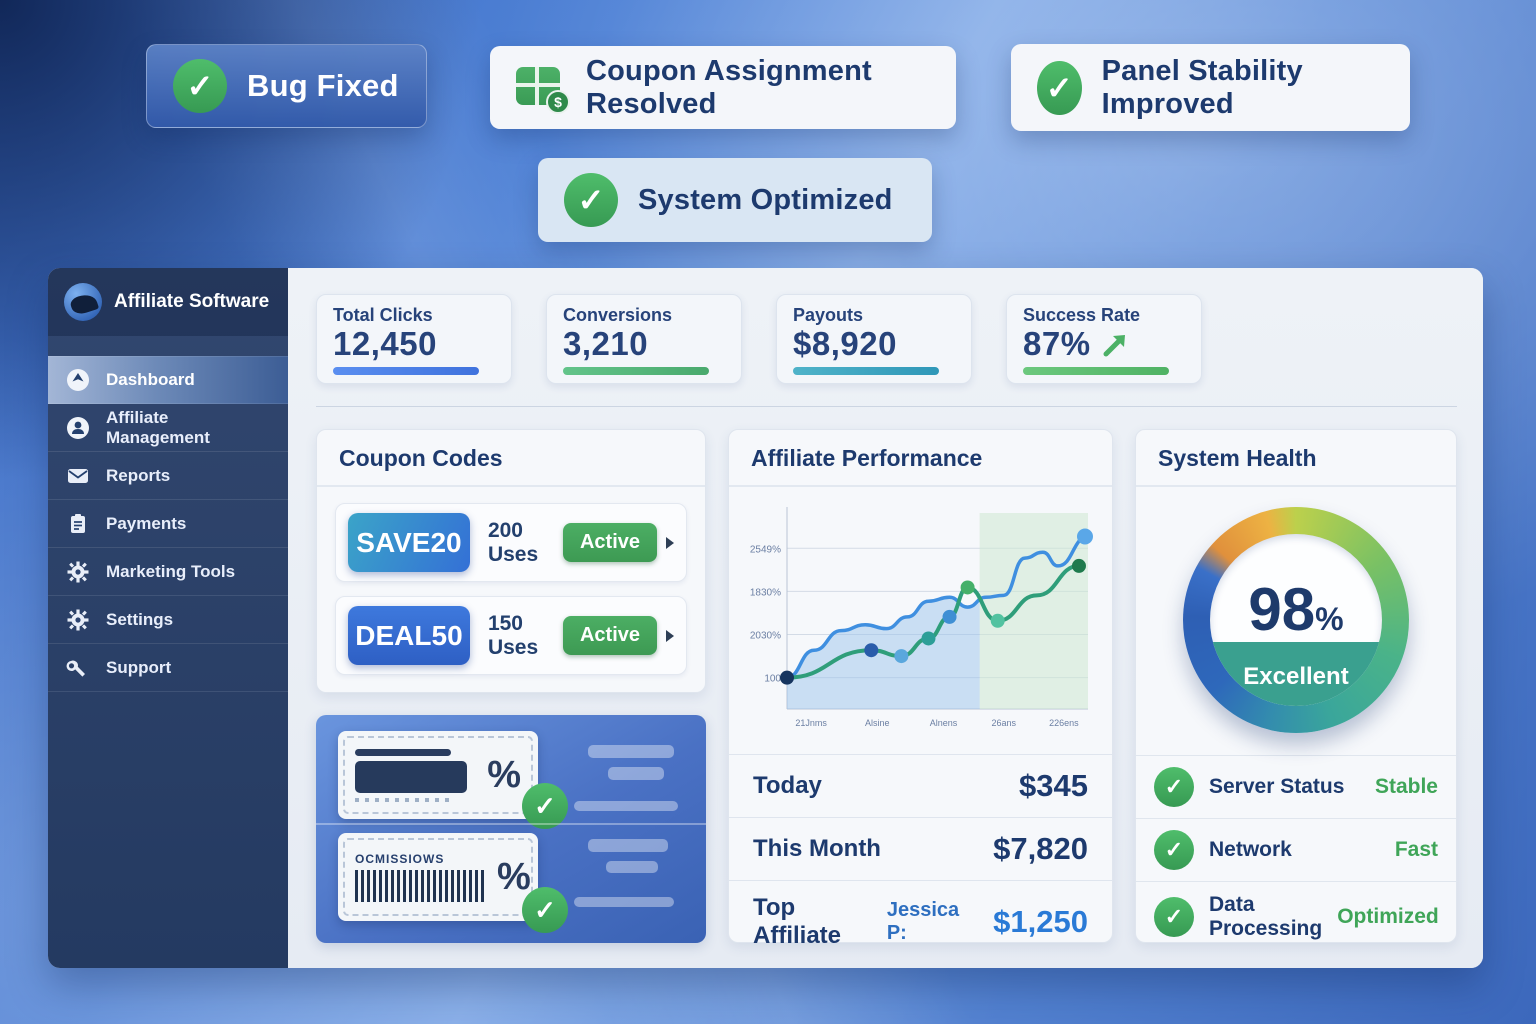 Image resolution: width=1536 pixels, height=1024 pixels. I want to click on system-optimized-banner: System Optimized, so click(735, 200).